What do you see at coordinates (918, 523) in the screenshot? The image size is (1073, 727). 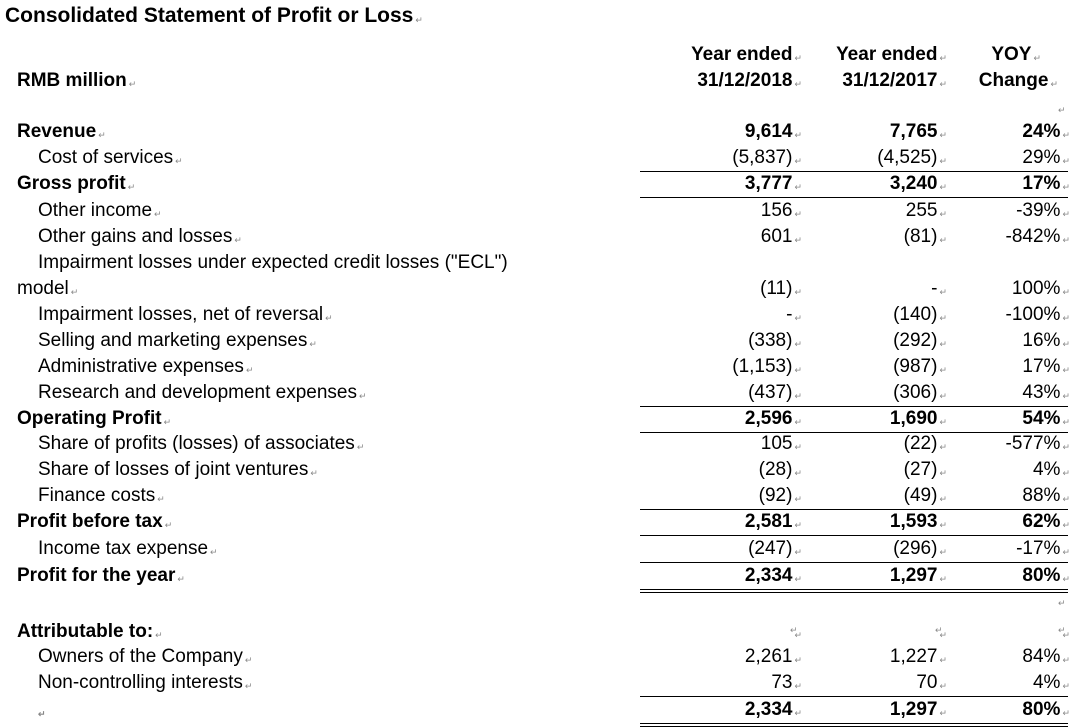 I see `value-2017: 1,593` at bounding box center [918, 523].